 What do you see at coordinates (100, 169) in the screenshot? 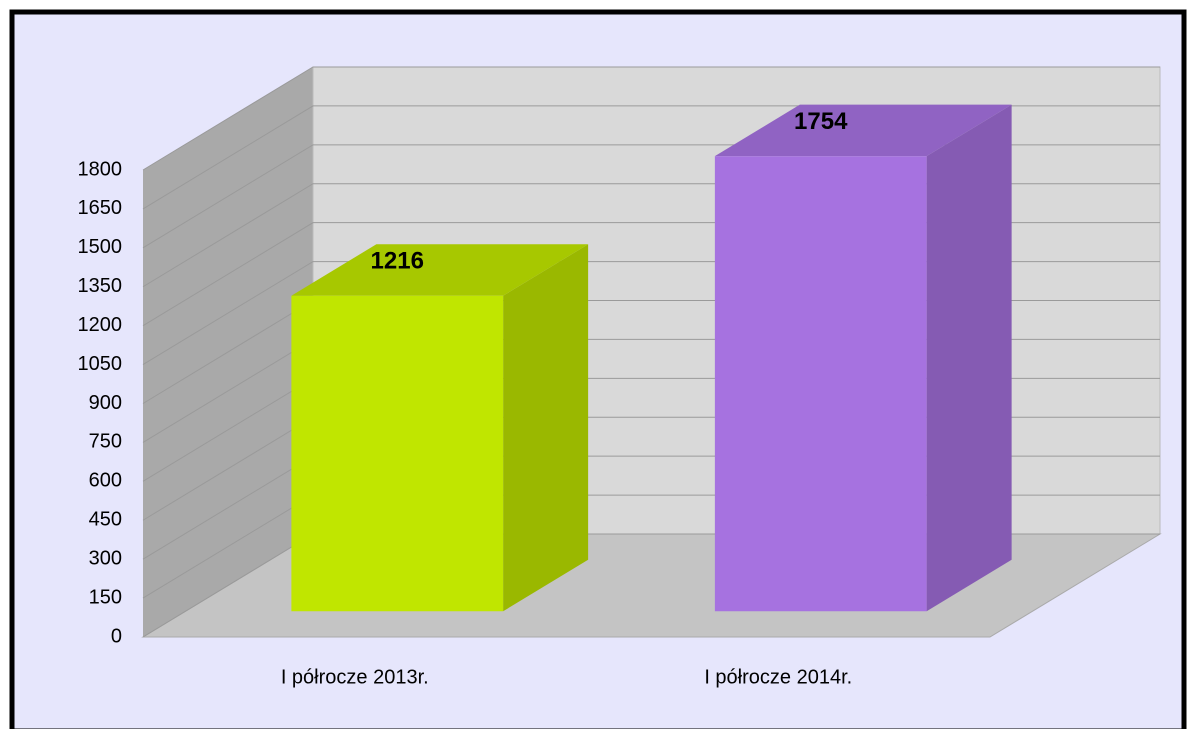
I see `y-tick-label: 1800` at bounding box center [100, 169].